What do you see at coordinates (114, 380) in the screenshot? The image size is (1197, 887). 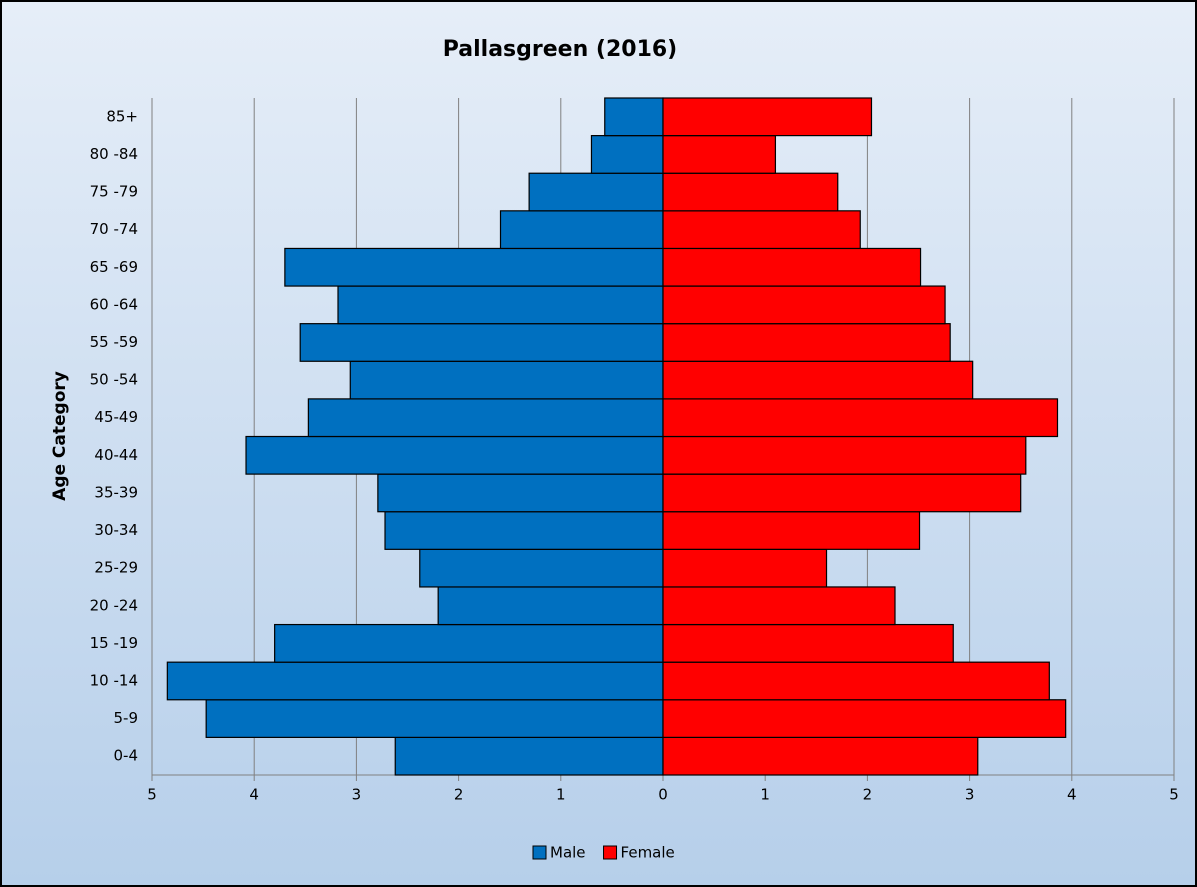 I see `y-tick-label: 50 -54` at bounding box center [114, 380].